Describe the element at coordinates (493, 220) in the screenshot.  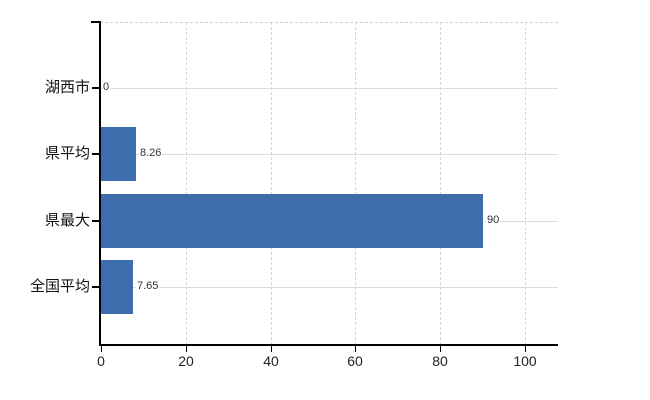
I see `bar-value-label: 90` at that location.